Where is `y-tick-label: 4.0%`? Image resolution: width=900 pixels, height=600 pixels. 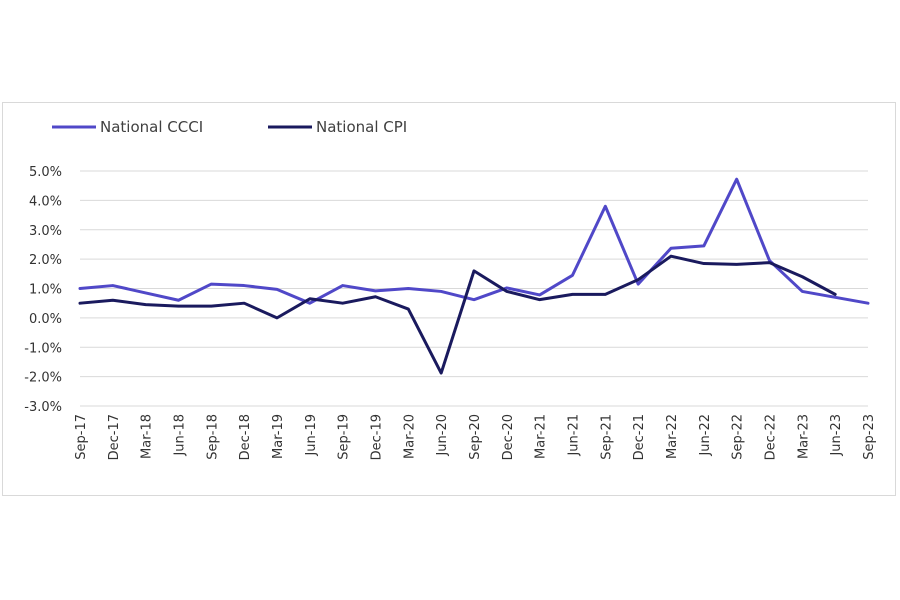
y-tick-label: 4.0% is located at coordinates (45, 201).